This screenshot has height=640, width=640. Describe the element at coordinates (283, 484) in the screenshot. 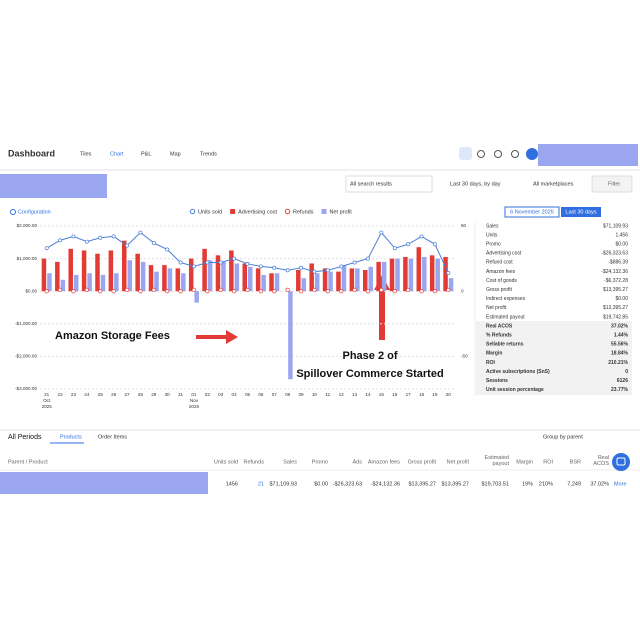

I see `cell: $71,109.93` at that location.